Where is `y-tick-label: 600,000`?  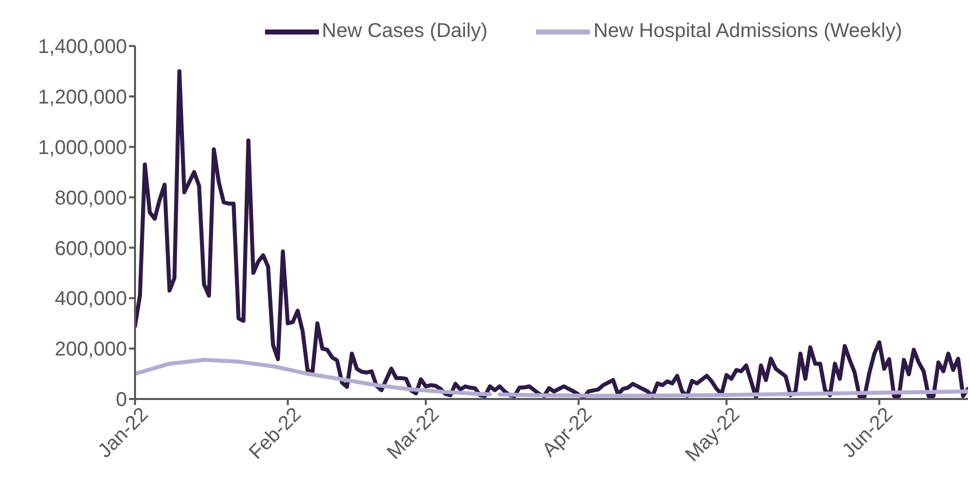
y-tick-label: 600,000 is located at coordinates (90, 249).